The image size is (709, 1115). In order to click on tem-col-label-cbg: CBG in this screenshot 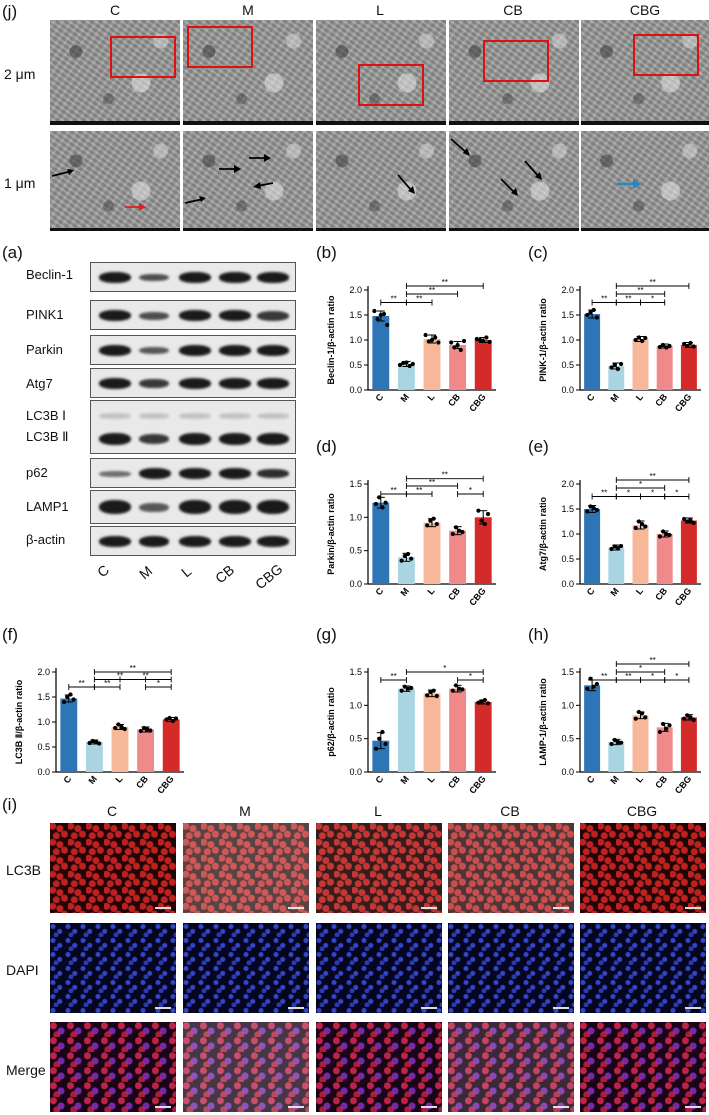, I will do `click(645, 10)`.